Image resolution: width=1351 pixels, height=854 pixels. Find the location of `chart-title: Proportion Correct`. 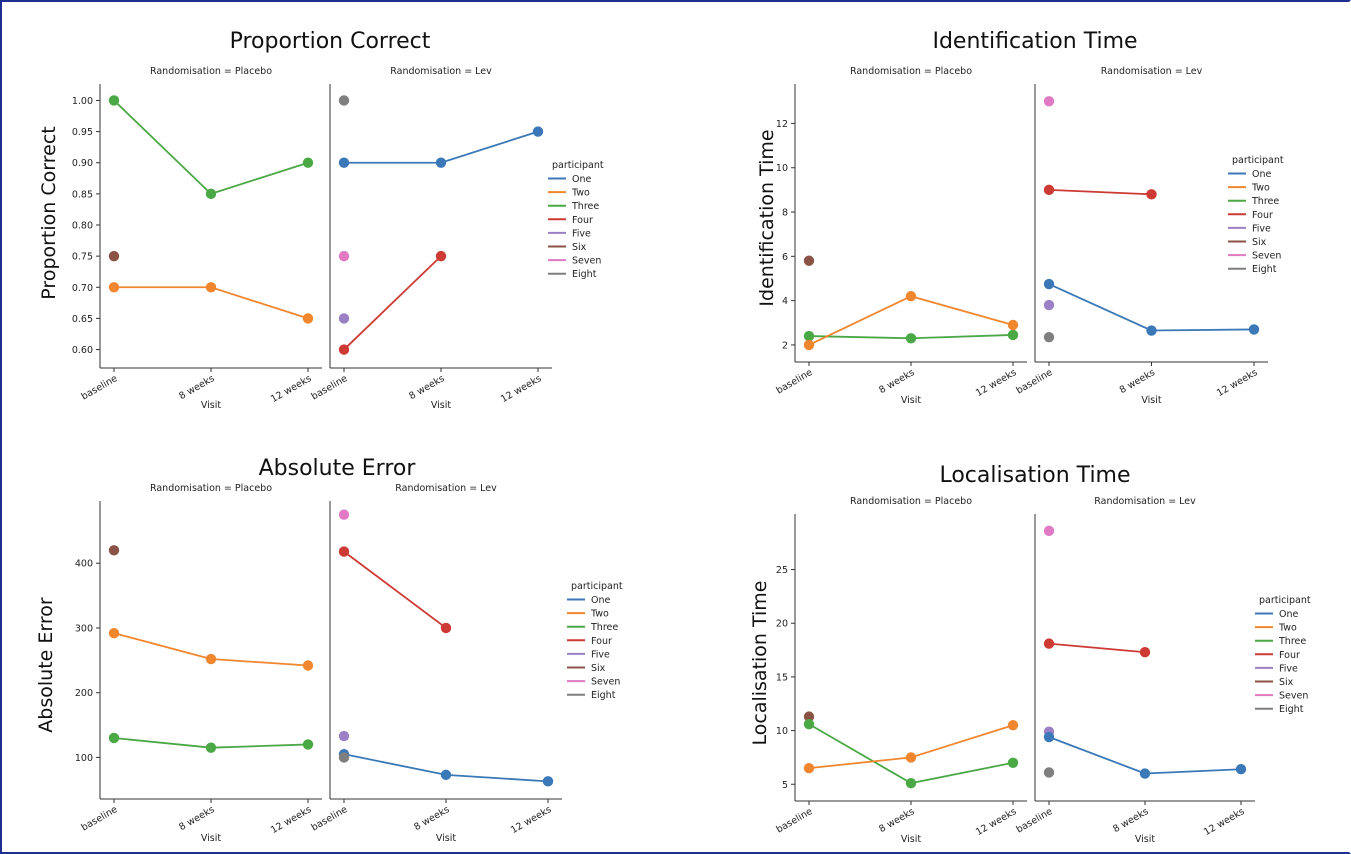

chart-title: Proportion Correct is located at coordinates (330, 41).